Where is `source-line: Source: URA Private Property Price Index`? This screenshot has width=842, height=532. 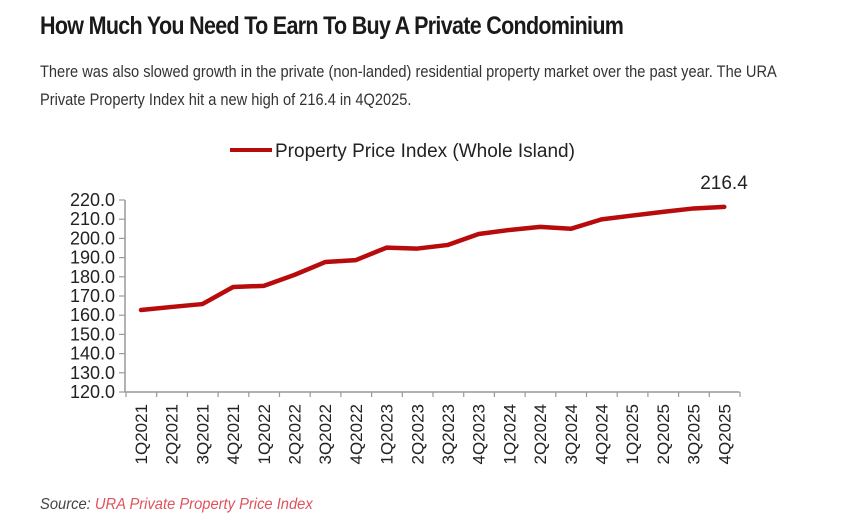
source-line: Source: URA Private Property Price Index is located at coordinates (176, 505).